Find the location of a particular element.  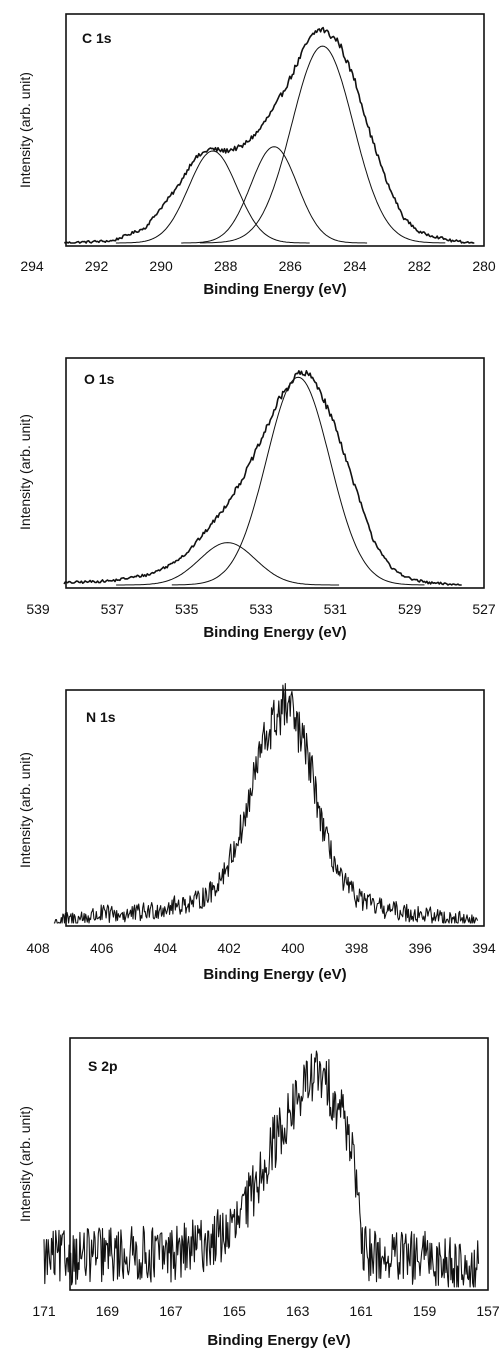

x-tick-labels: 539 537 535 533 531 529 527 is located at coordinates (261, 609).